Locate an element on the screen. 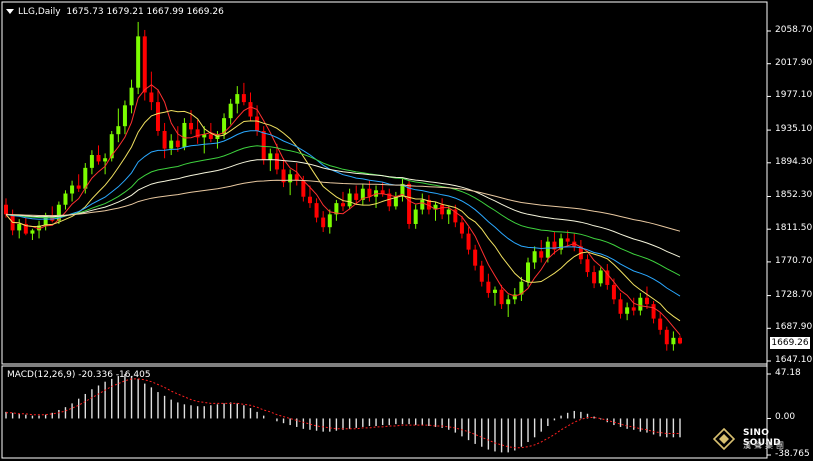 The image size is (813, 461). price-tick-label: 1852.30 is located at coordinates (794, 195).